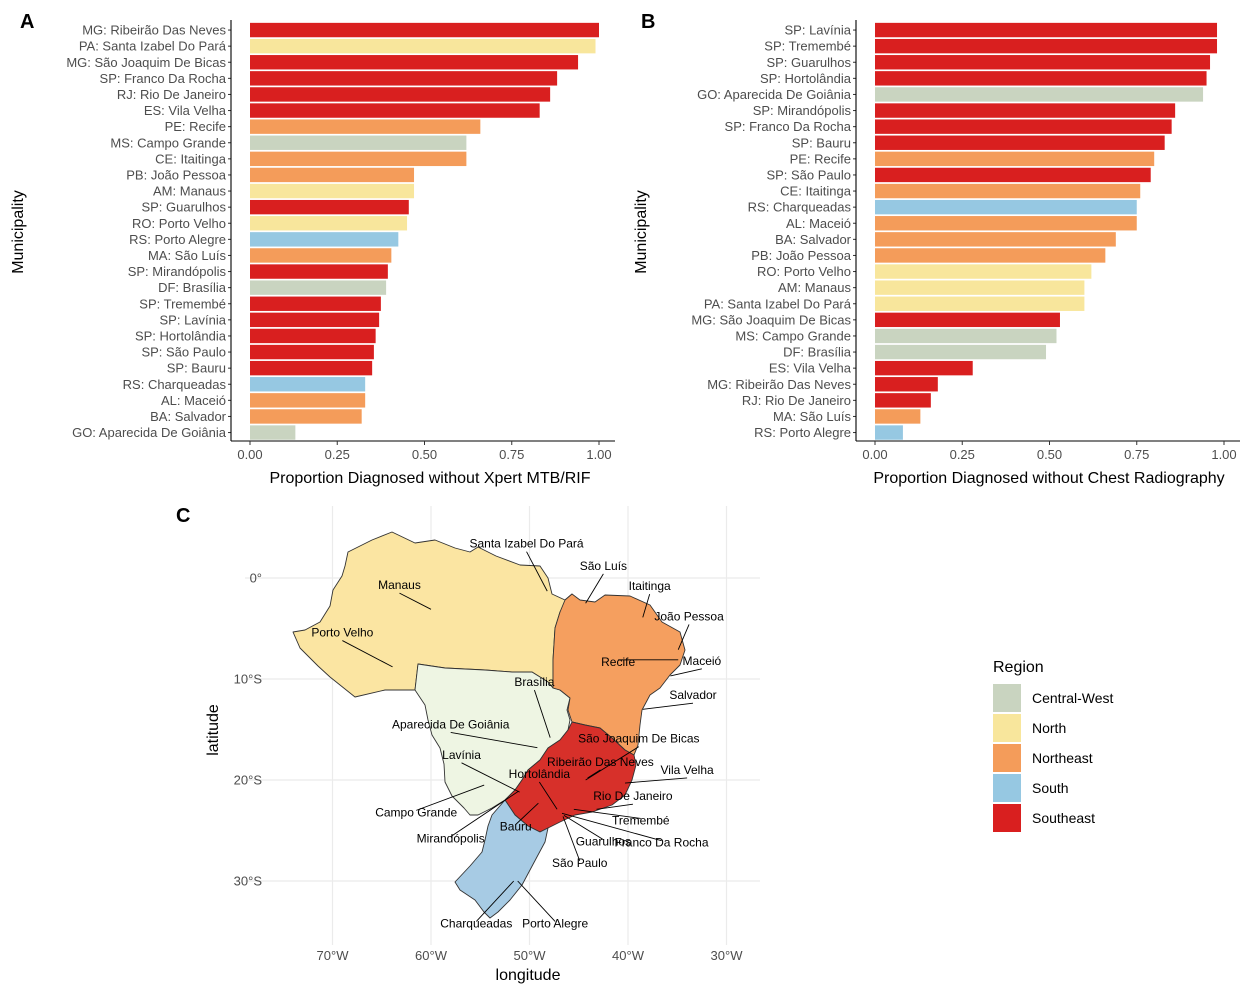 Image resolution: width=1247 pixels, height=985 pixels. Describe the element at coordinates (962, 454) in the screenshot. I see `panel-b-x-tick-label: 0.25` at that location.